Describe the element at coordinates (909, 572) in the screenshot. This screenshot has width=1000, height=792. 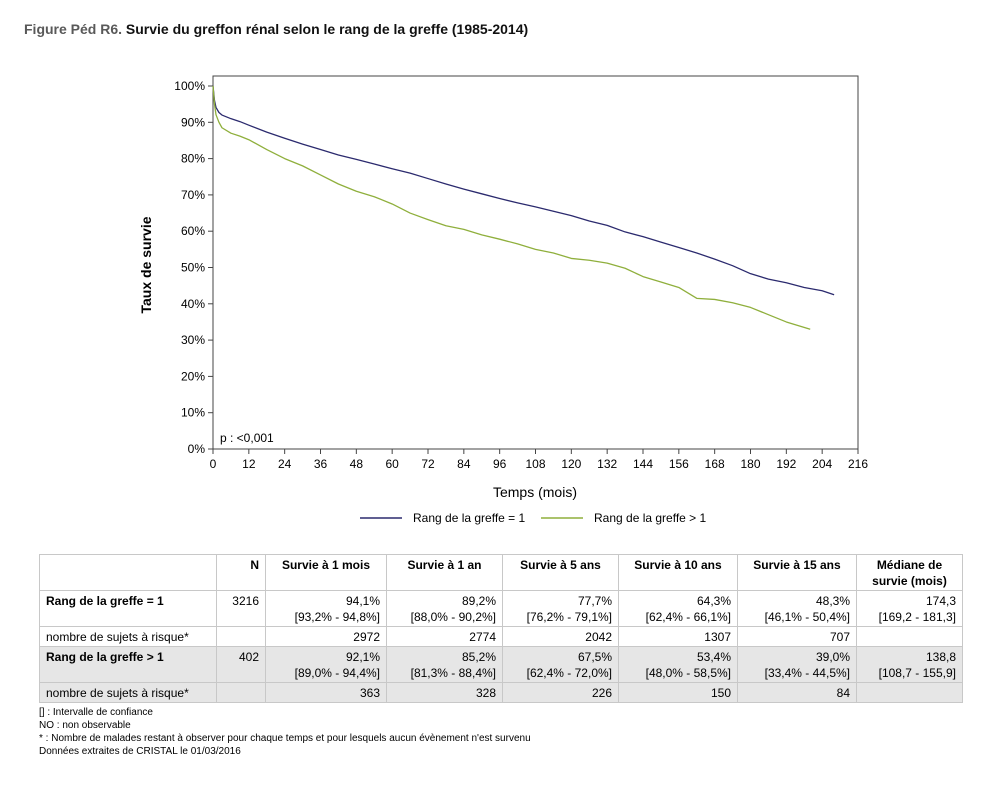
I see `header-median: Médiane de survie (mois)` at that location.